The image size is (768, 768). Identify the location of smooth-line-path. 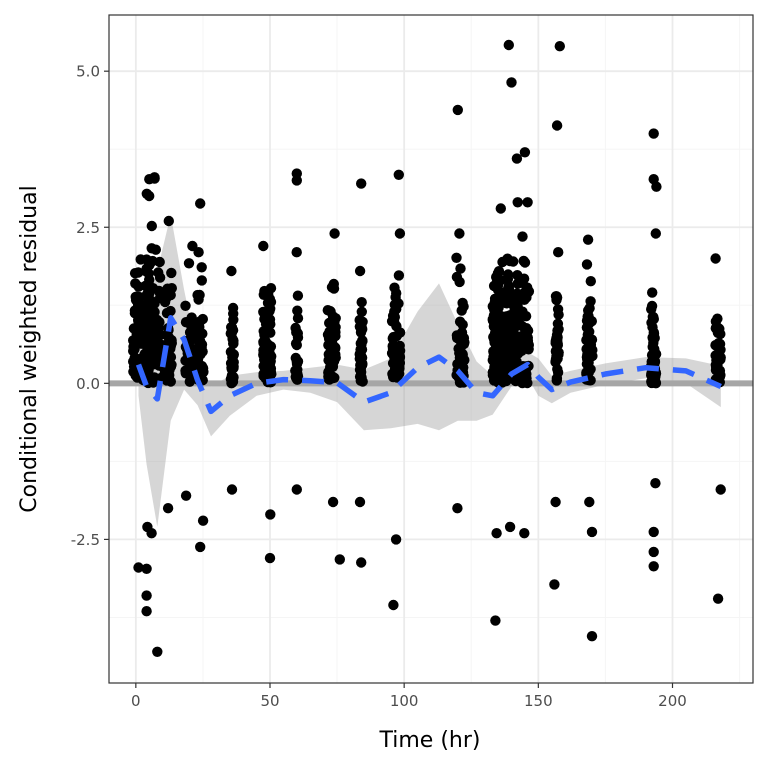
(428, 365).